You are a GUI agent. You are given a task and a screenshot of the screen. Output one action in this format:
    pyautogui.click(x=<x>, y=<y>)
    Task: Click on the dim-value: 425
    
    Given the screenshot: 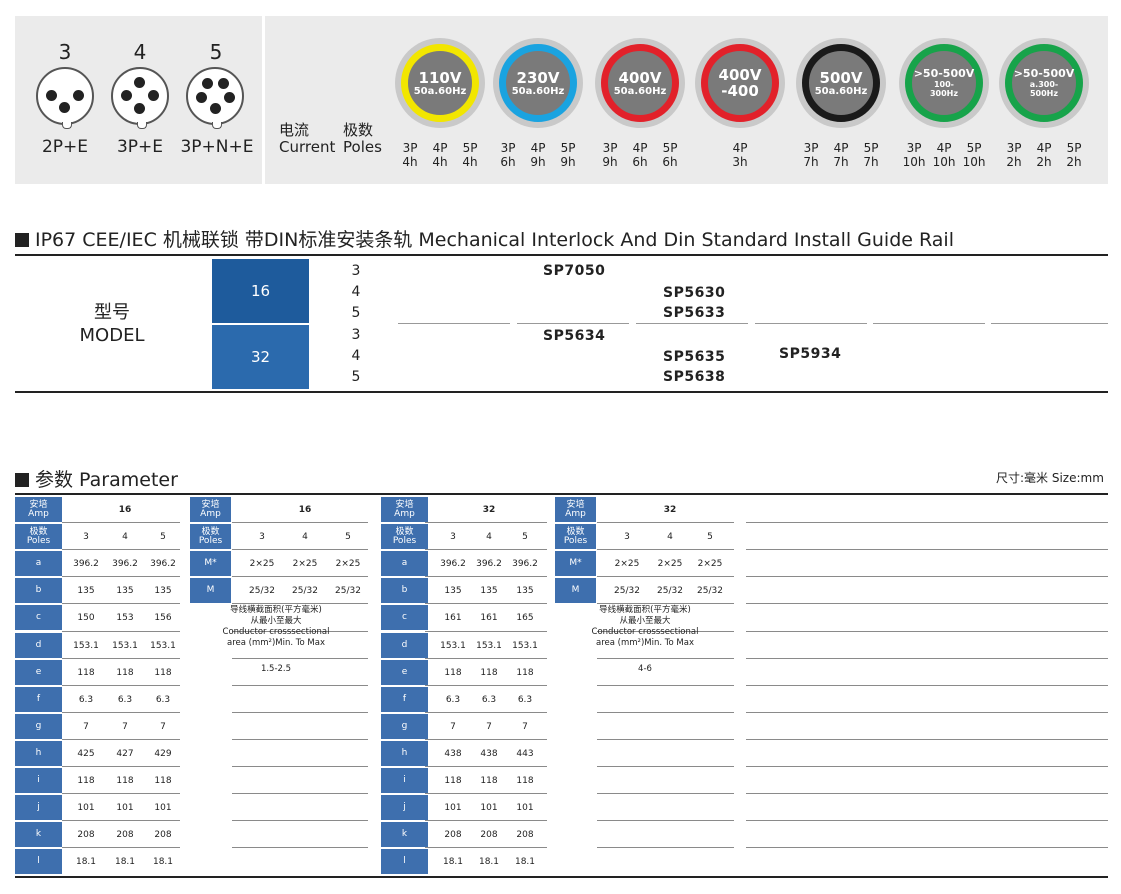 What is the action you would take?
    pyautogui.click(x=86, y=753)
    